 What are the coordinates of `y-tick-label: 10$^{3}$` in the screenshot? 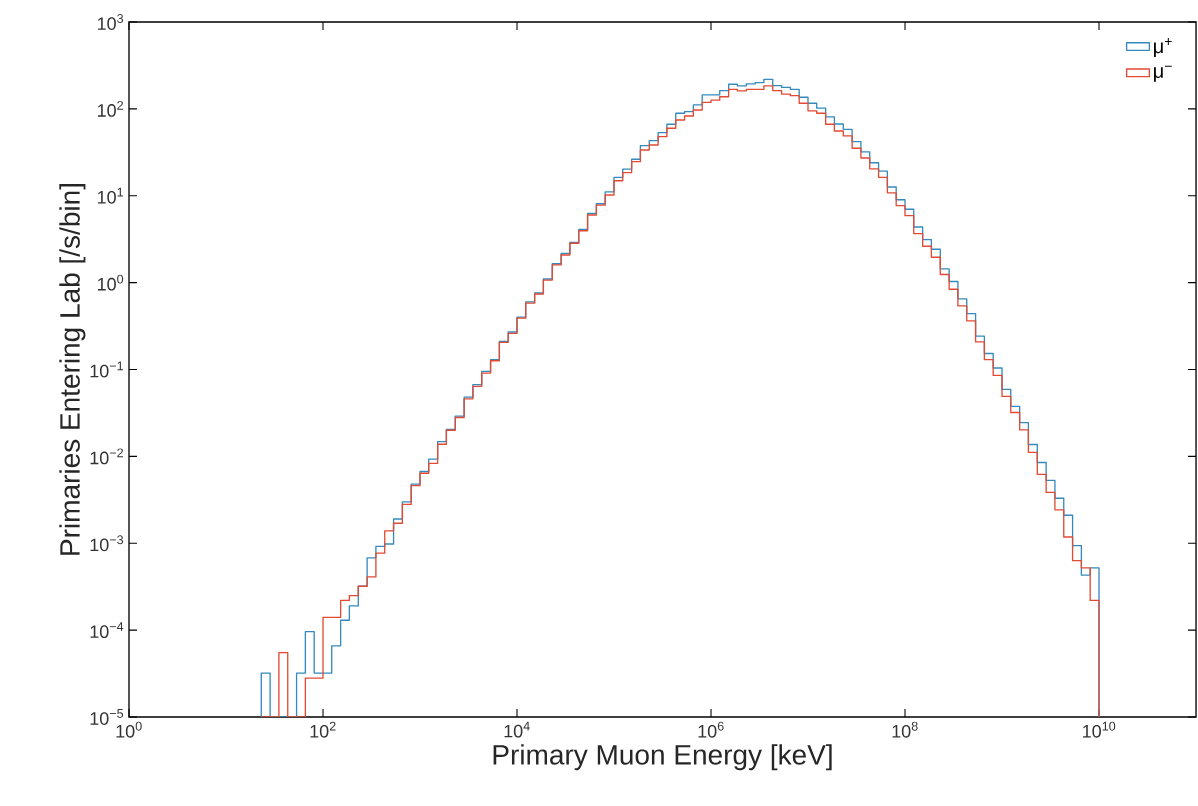 It's located at (110, 22).